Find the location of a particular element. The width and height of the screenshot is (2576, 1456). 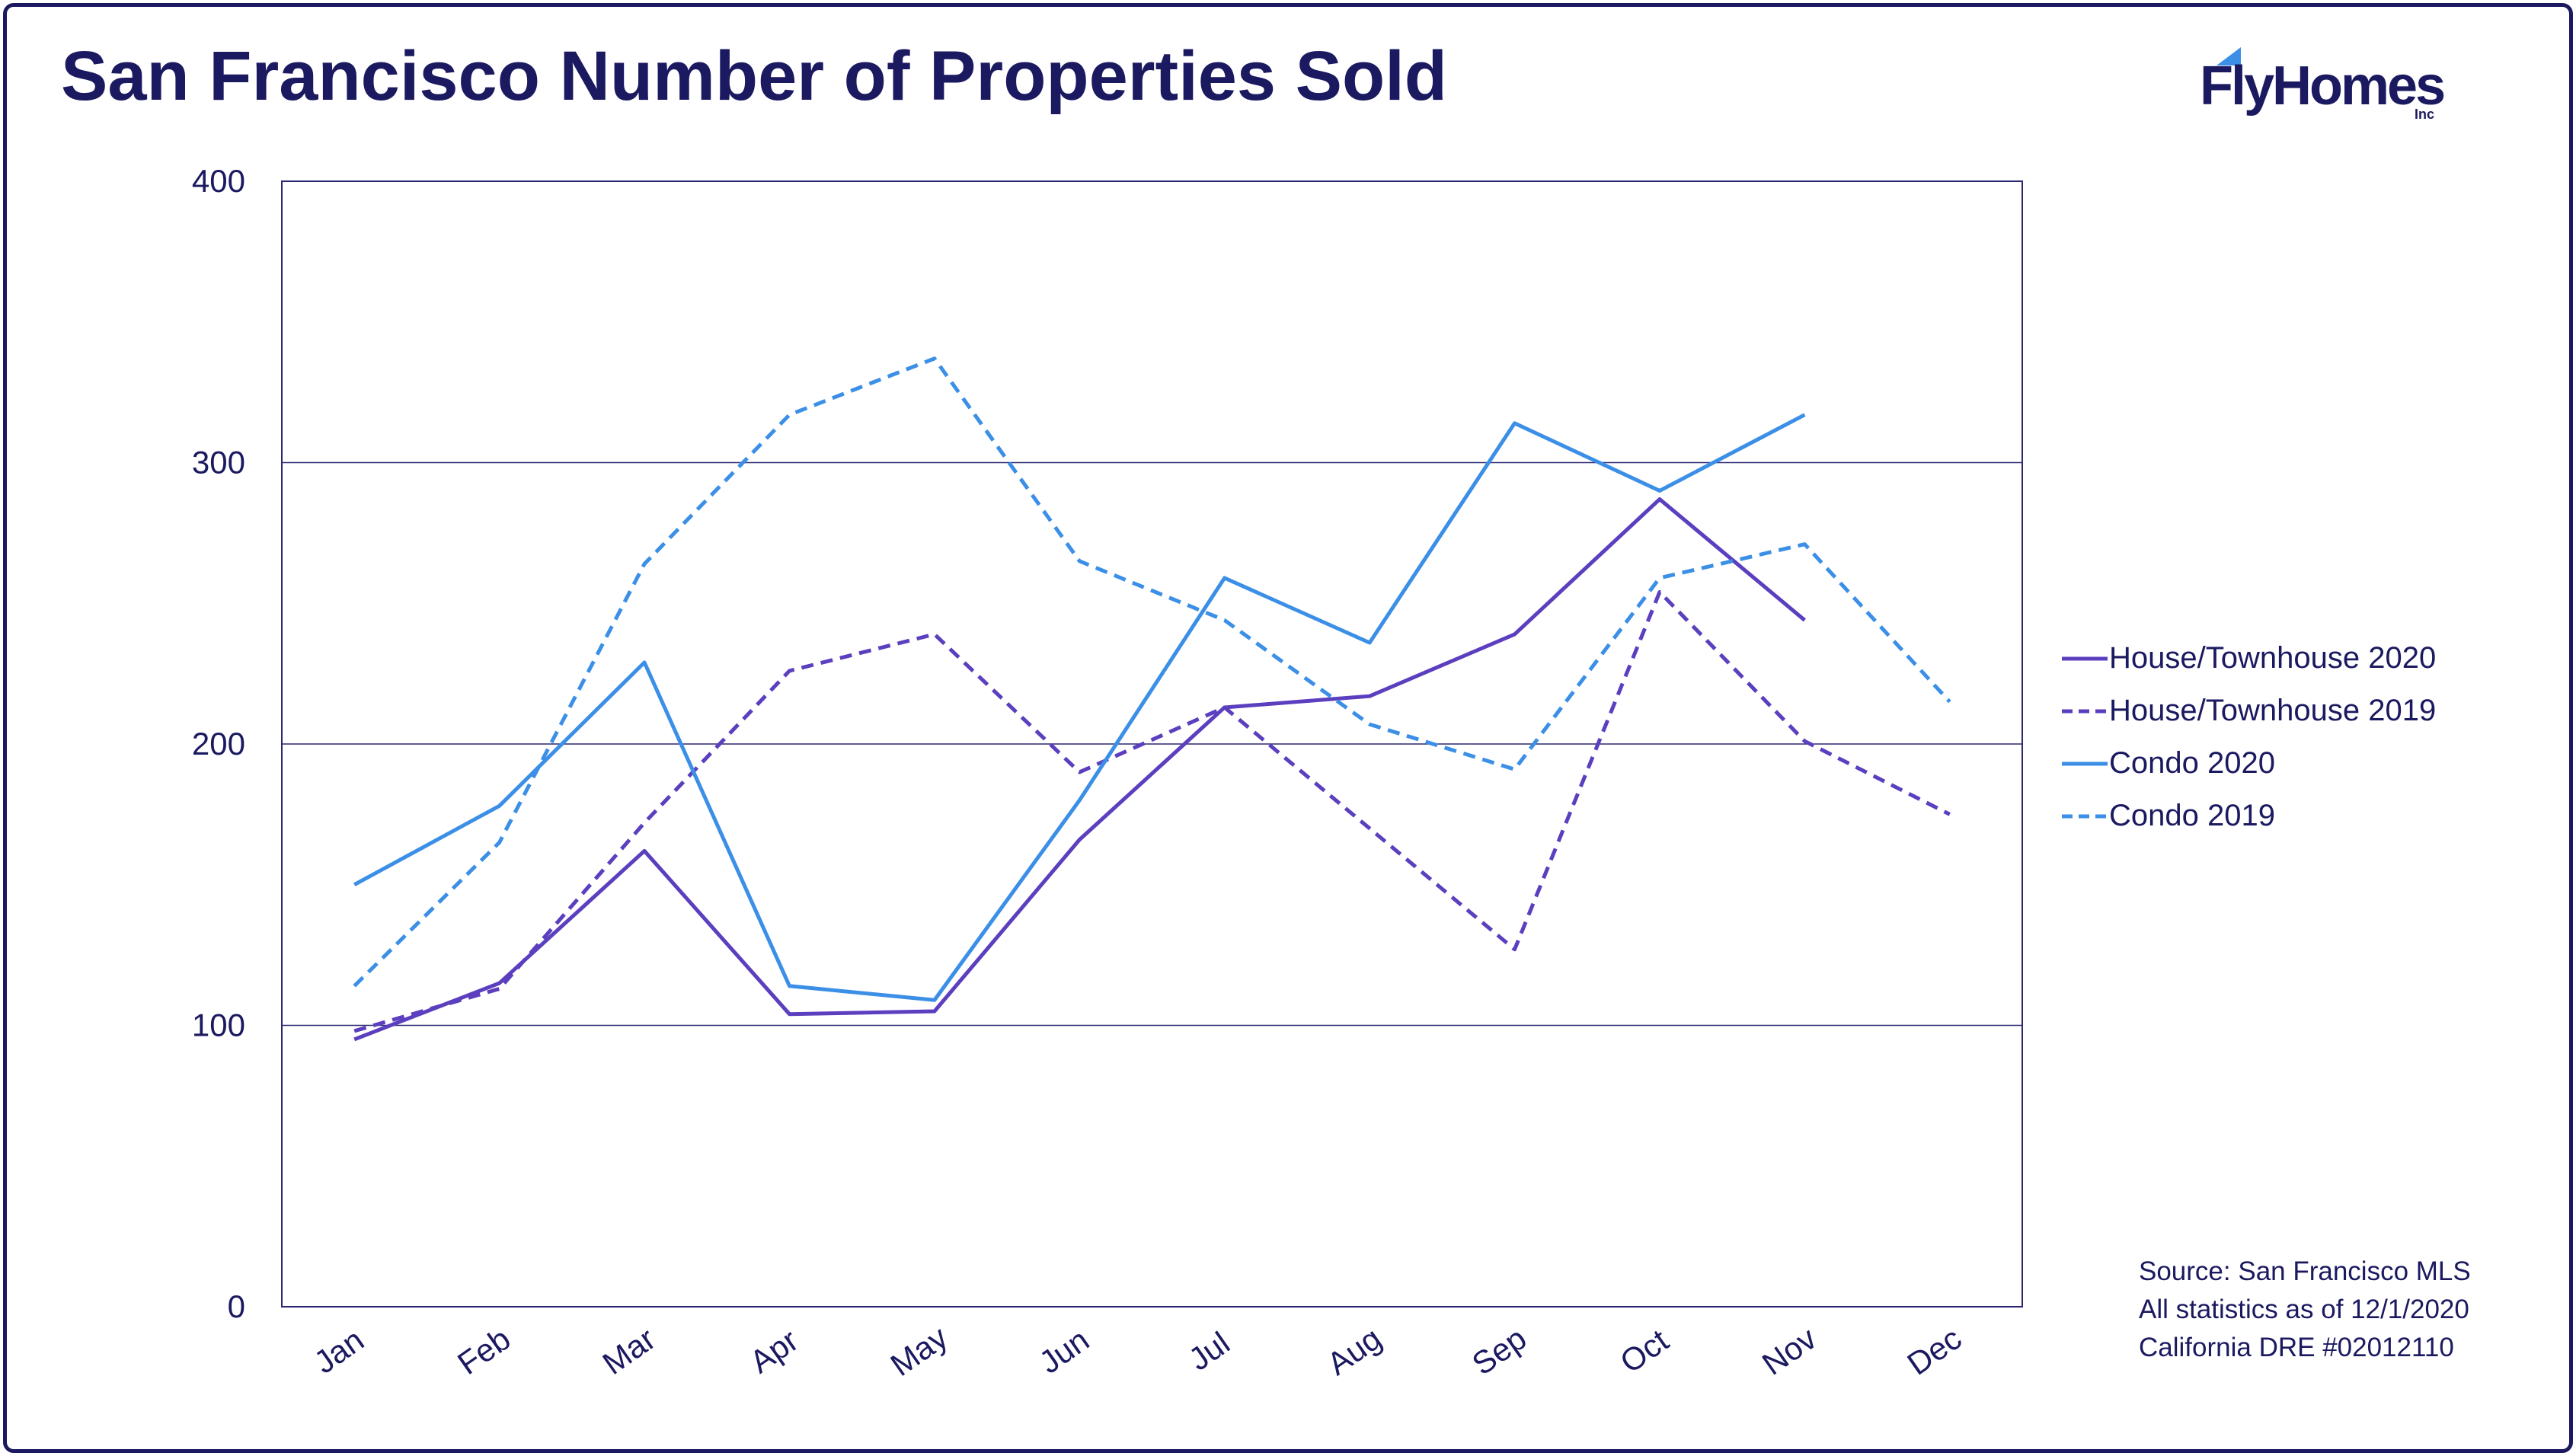

source-line: Source: San Francisco MLS is located at coordinates (2305, 1271).